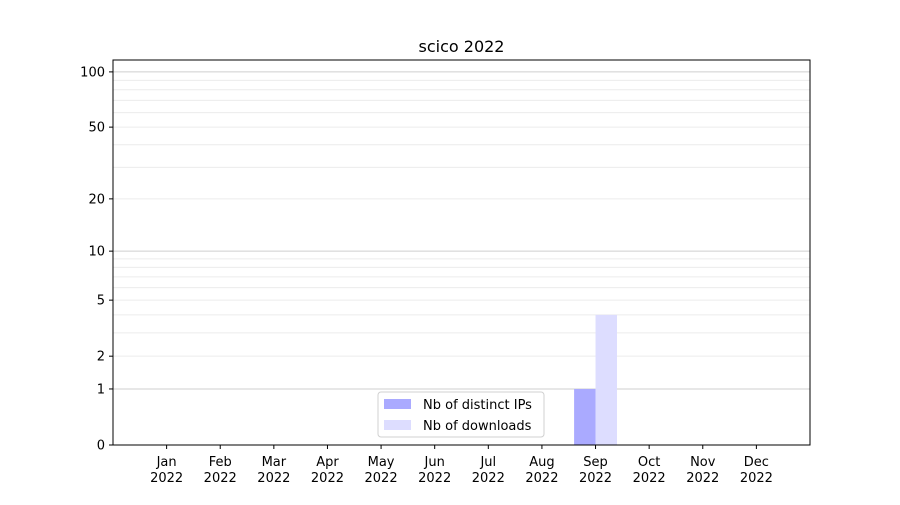 This screenshot has height=505, width=900. What do you see at coordinates (101, 389) in the screenshot?
I see `y-tick-label: 1` at bounding box center [101, 389].